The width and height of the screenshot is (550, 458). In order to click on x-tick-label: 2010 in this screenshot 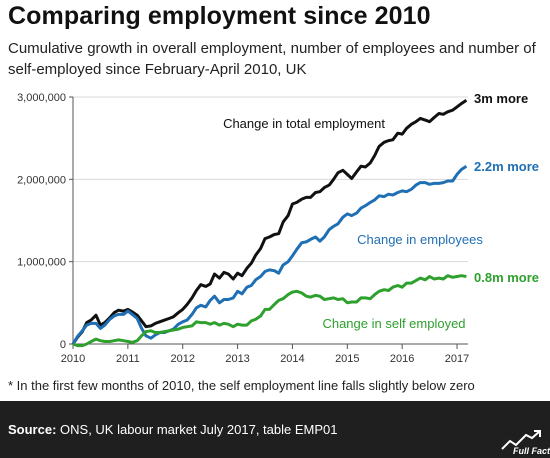, I will do `click(73, 359)`.